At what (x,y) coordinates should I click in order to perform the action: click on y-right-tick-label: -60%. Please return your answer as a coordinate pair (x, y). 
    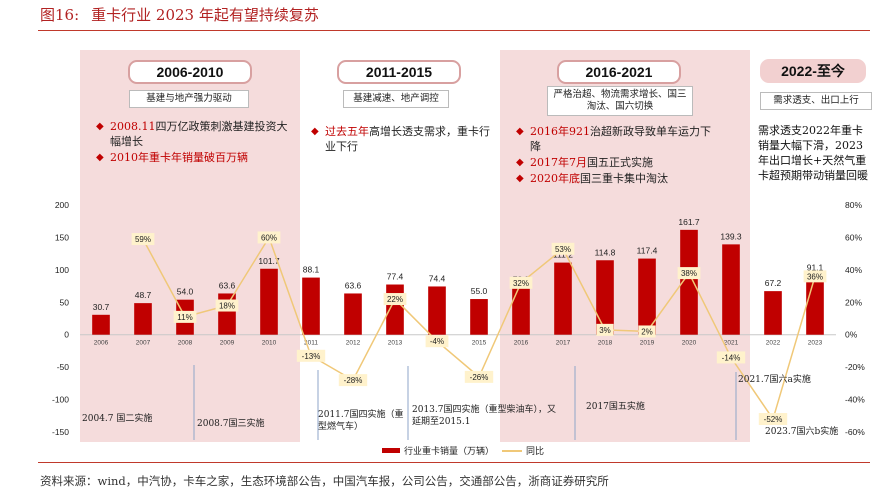
    Looking at the image, I should click on (855, 432).